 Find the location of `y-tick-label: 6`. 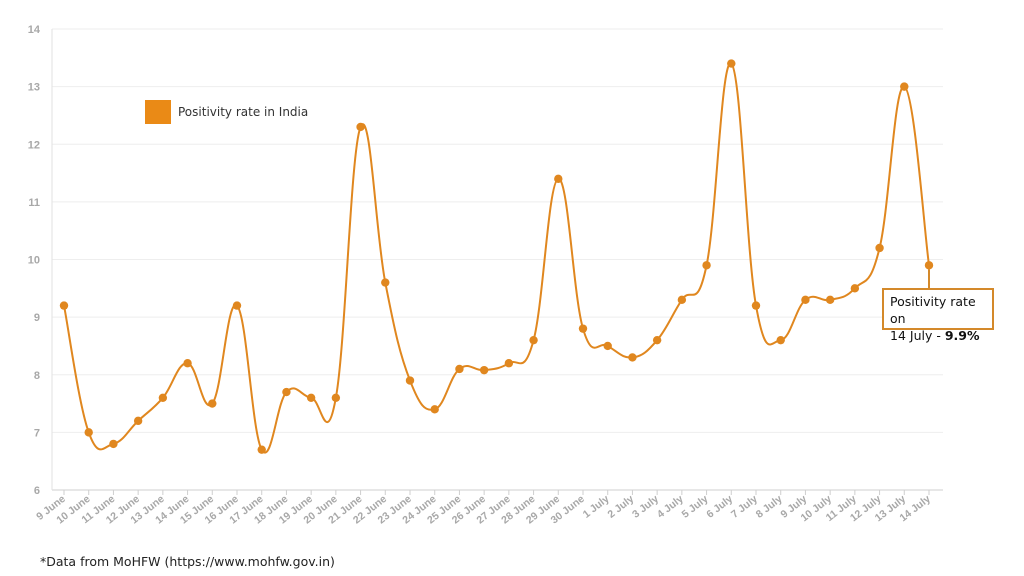

y-tick-label: 6 is located at coordinates (37, 491).